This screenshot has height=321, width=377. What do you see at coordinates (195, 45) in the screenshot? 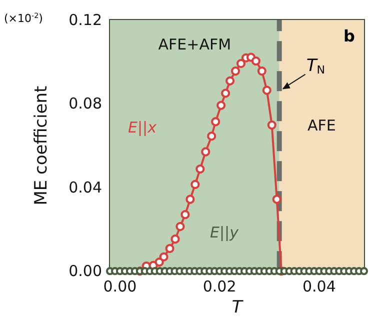
I see `band-label: AFE+AFM` at bounding box center [195, 45].